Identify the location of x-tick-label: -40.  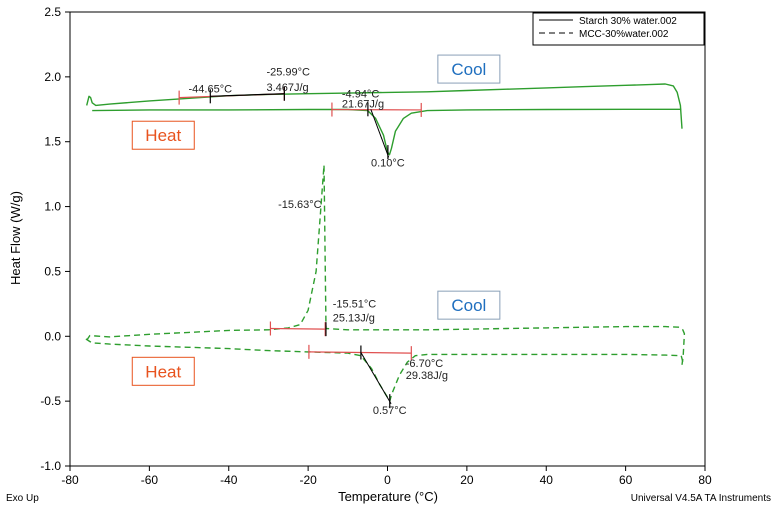
(229, 480).